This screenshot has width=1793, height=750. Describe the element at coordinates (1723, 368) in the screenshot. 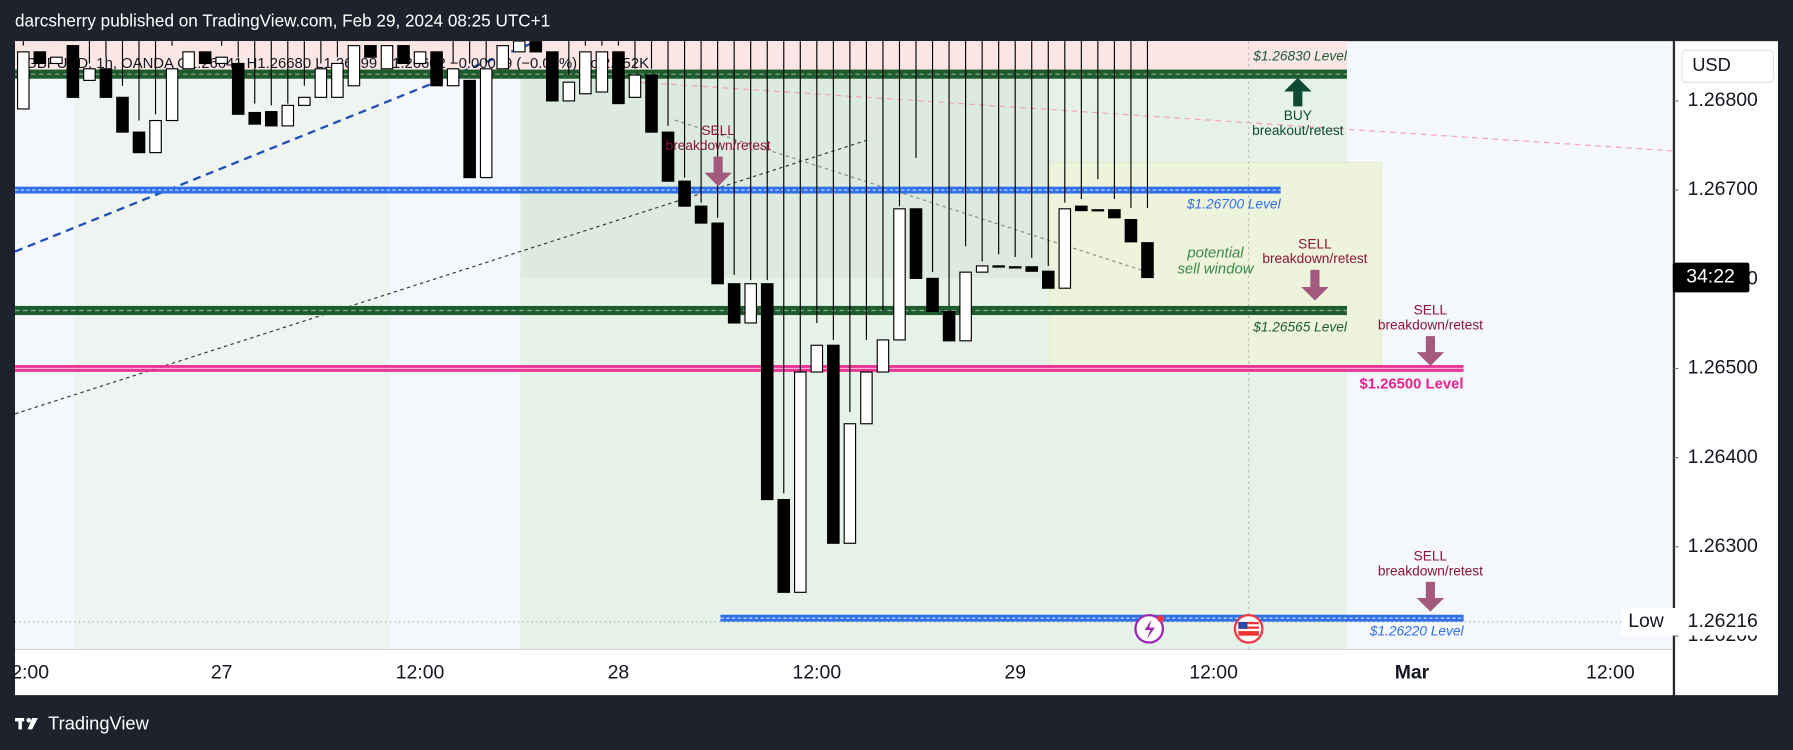

I see `y-tick-label: 1.26500` at that location.